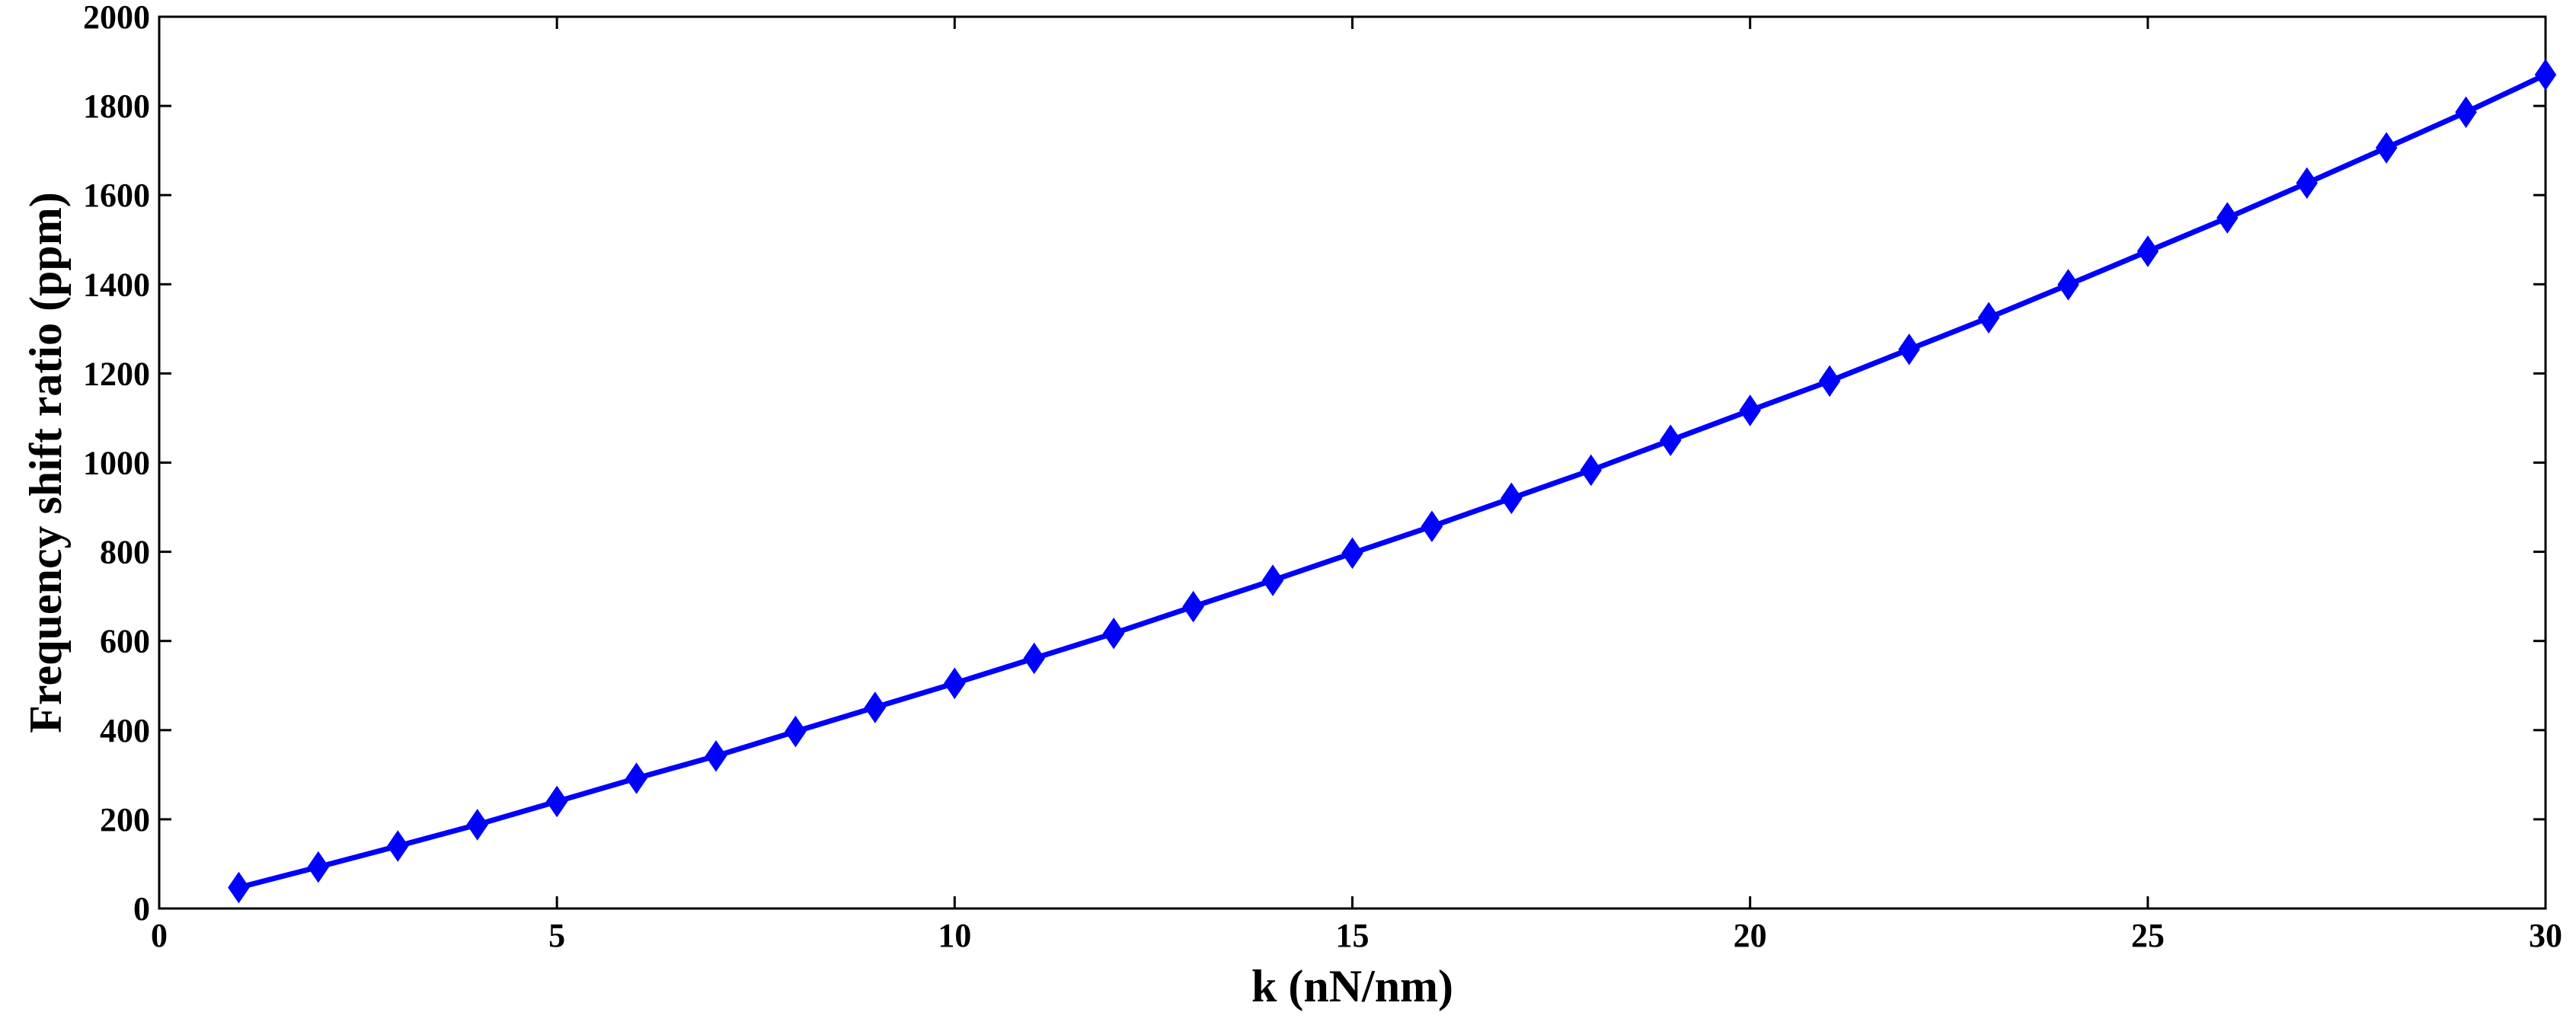 The image size is (2576, 1025). Describe the element at coordinates (117, 18) in the screenshot. I see `y-tick-label: 2000` at that location.